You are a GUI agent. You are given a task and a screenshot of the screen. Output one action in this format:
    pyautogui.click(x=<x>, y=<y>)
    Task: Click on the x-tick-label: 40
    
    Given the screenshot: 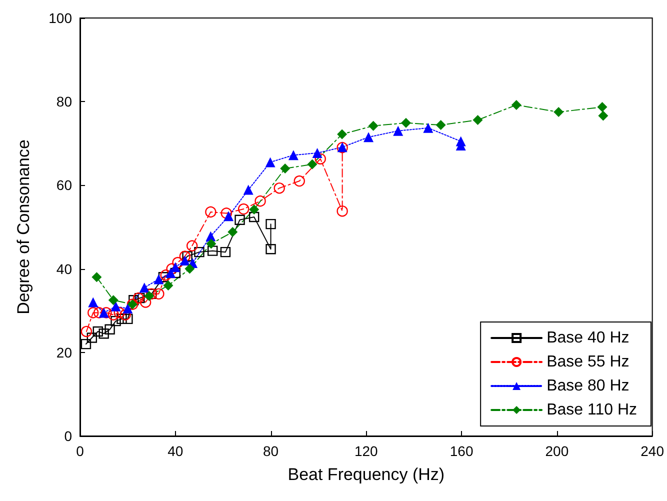 What is the action you would take?
    pyautogui.click(x=176, y=451)
    